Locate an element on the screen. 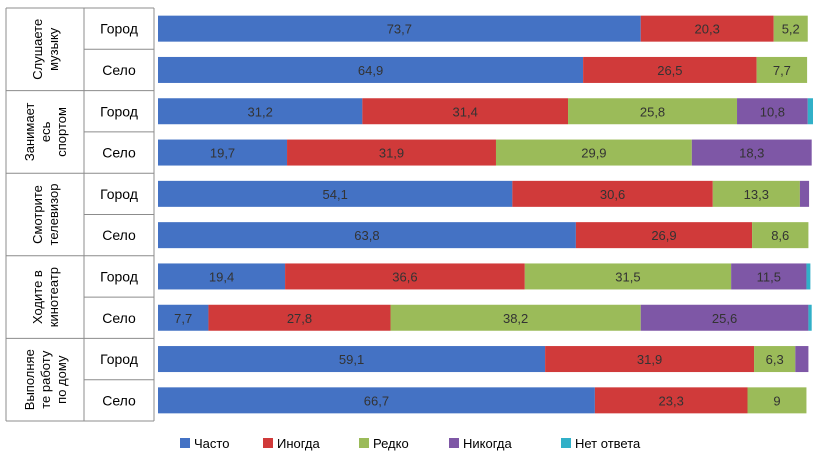 The height and width of the screenshot is (460, 813). data-label: 25,8 is located at coordinates (652, 111).